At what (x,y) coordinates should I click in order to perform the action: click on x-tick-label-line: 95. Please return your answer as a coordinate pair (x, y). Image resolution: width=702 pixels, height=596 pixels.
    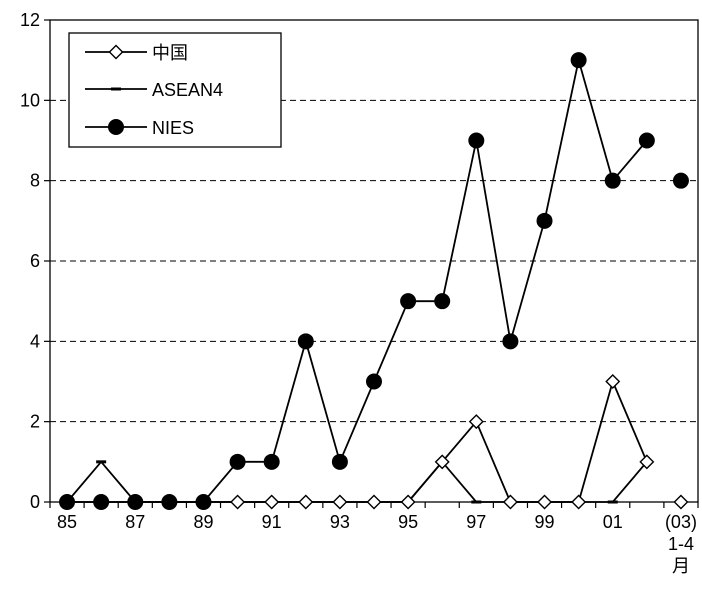
    Looking at the image, I should click on (408, 522).